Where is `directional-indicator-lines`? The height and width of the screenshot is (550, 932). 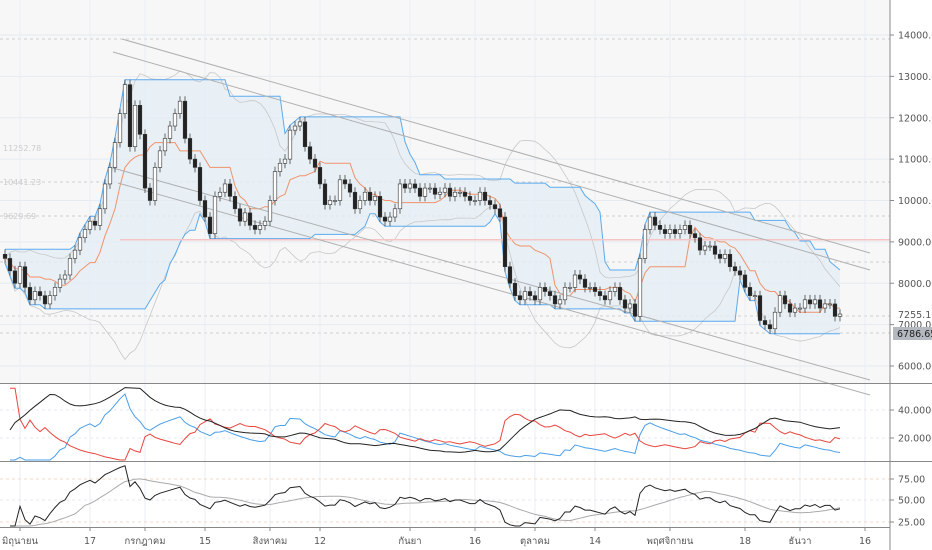 directional-indicator-lines is located at coordinates (425, 424).